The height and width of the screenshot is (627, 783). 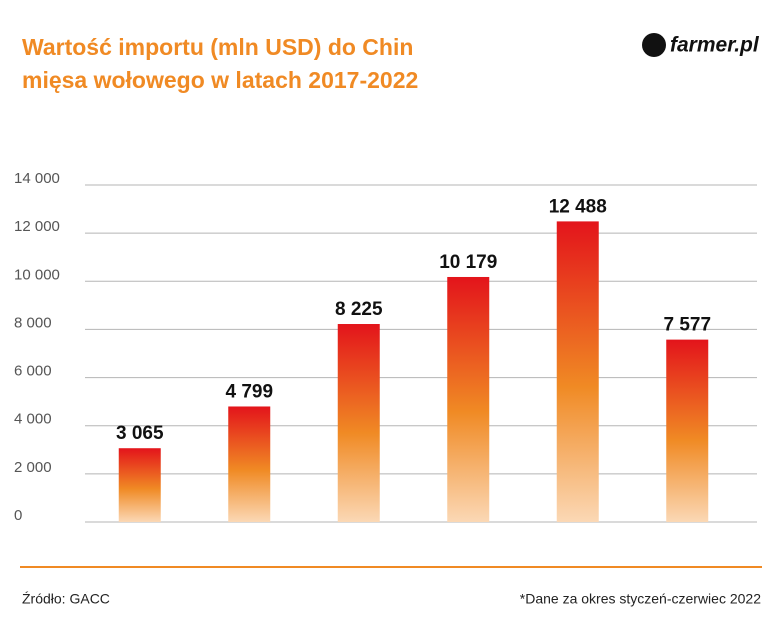 What do you see at coordinates (578, 206) in the screenshot?
I see `value-label: 12 488` at bounding box center [578, 206].